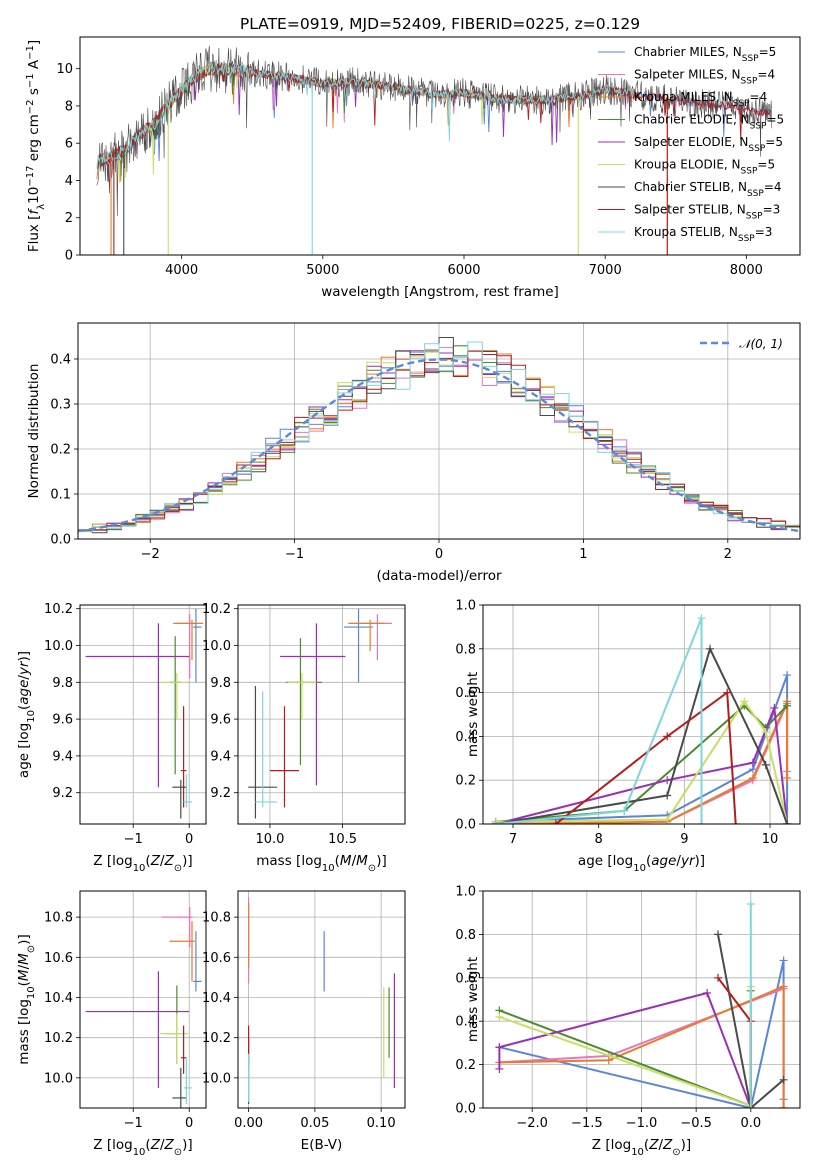  What do you see at coordinates (583, 554) in the screenshot?
I see `x-tick-label: 1` at bounding box center [583, 554].